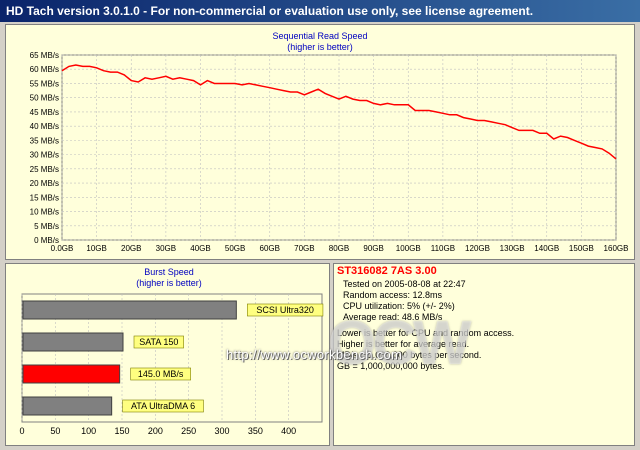 This screenshot has width=640, height=450. I want to click on read-y-tick-label: 50 MB/s, so click(44, 98).